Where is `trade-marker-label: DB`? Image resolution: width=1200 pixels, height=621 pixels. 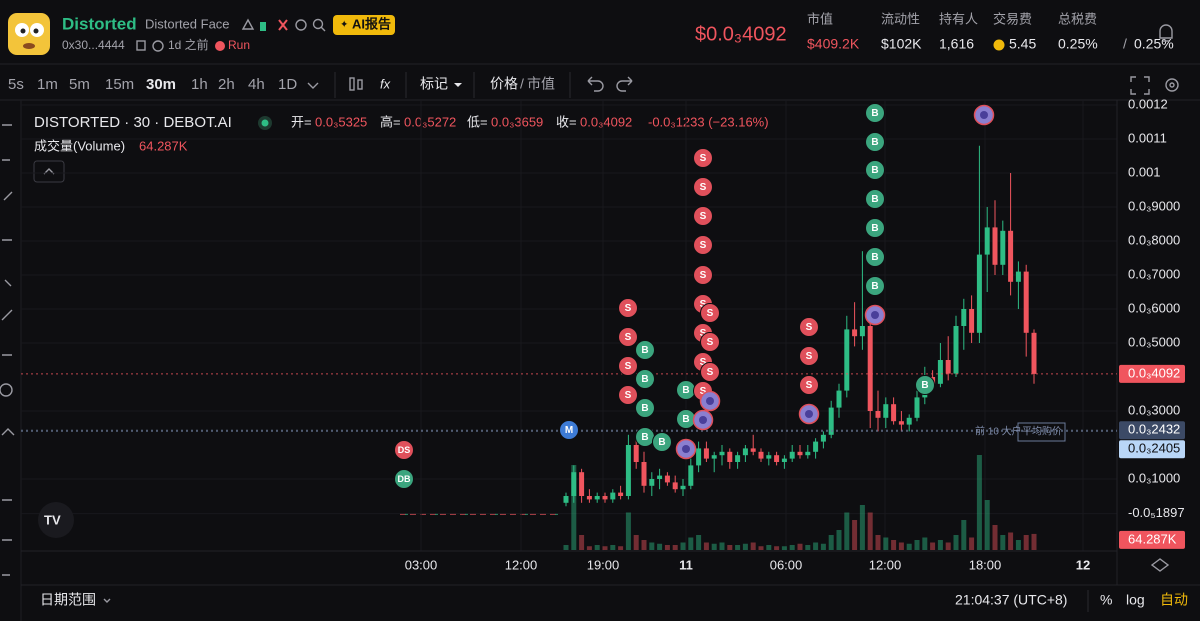
trade-marker-label: DB is located at coordinates (404, 479).